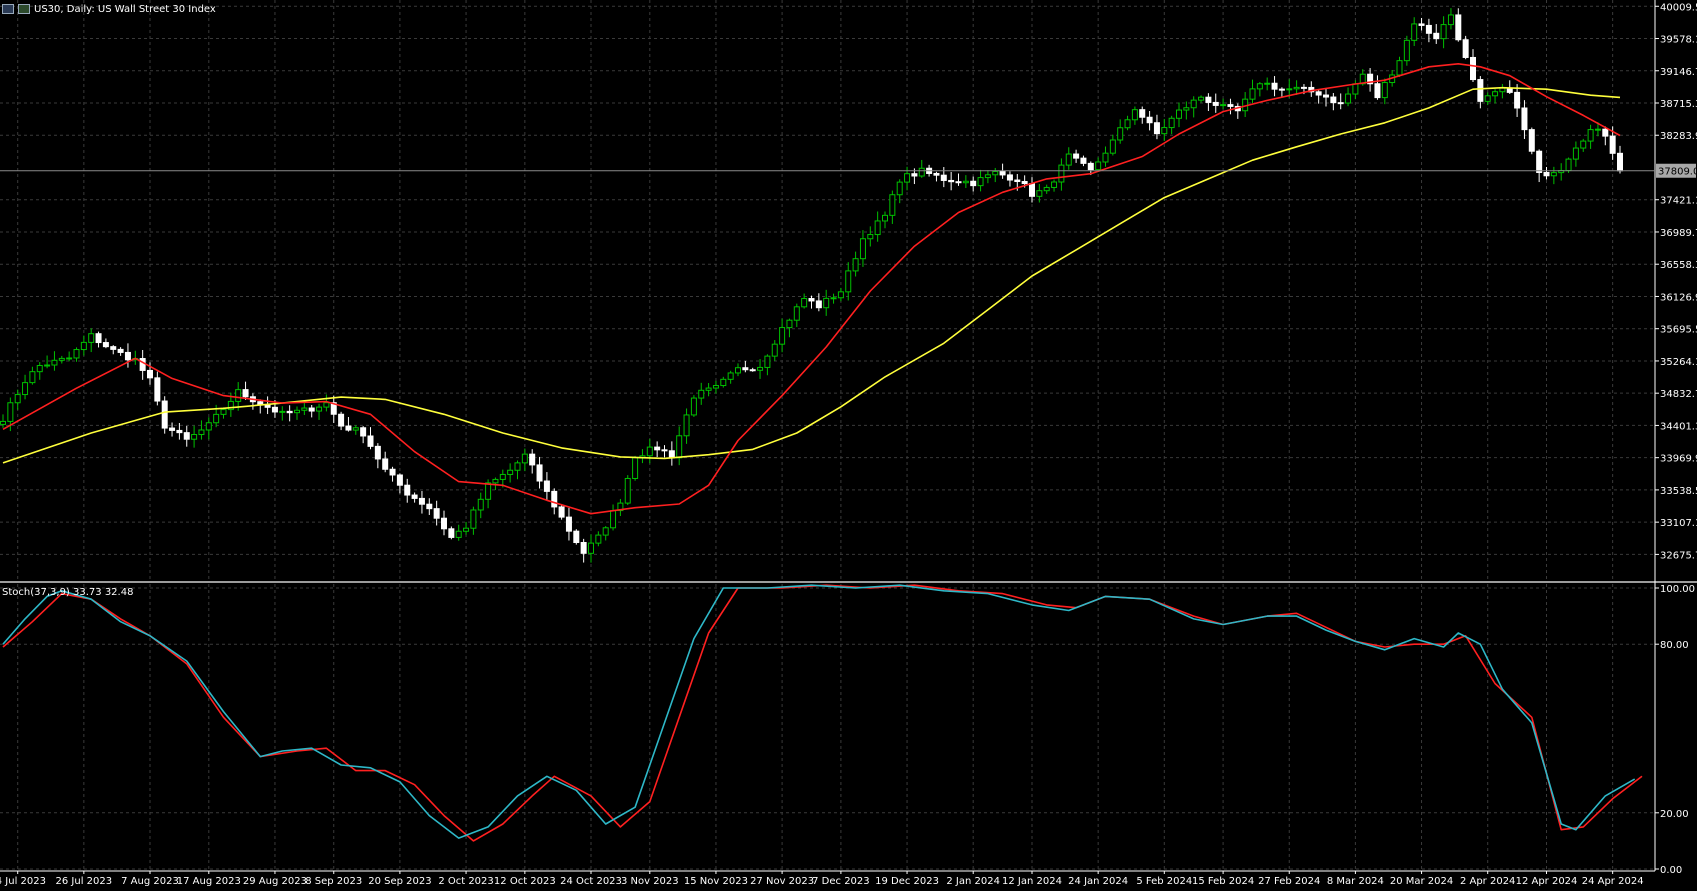  Describe the element at coordinates (1678, 426) in the screenshot. I see `price-tick-label: 34401.3` at that location.